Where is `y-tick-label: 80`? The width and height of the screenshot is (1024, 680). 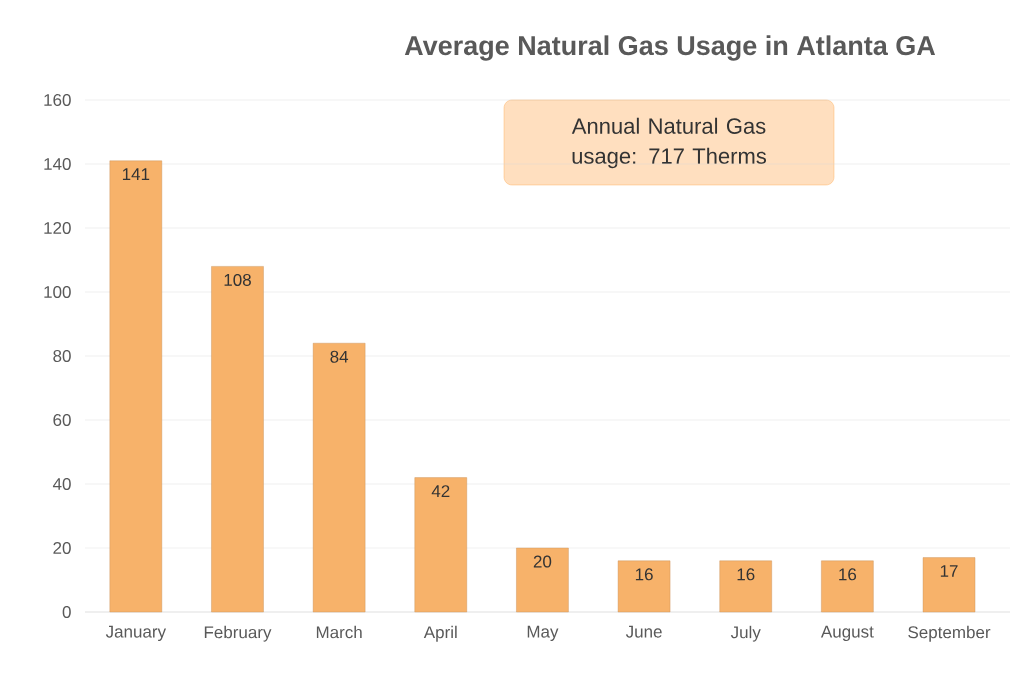 y-tick-label: 80 is located at coordinates (62, 356).